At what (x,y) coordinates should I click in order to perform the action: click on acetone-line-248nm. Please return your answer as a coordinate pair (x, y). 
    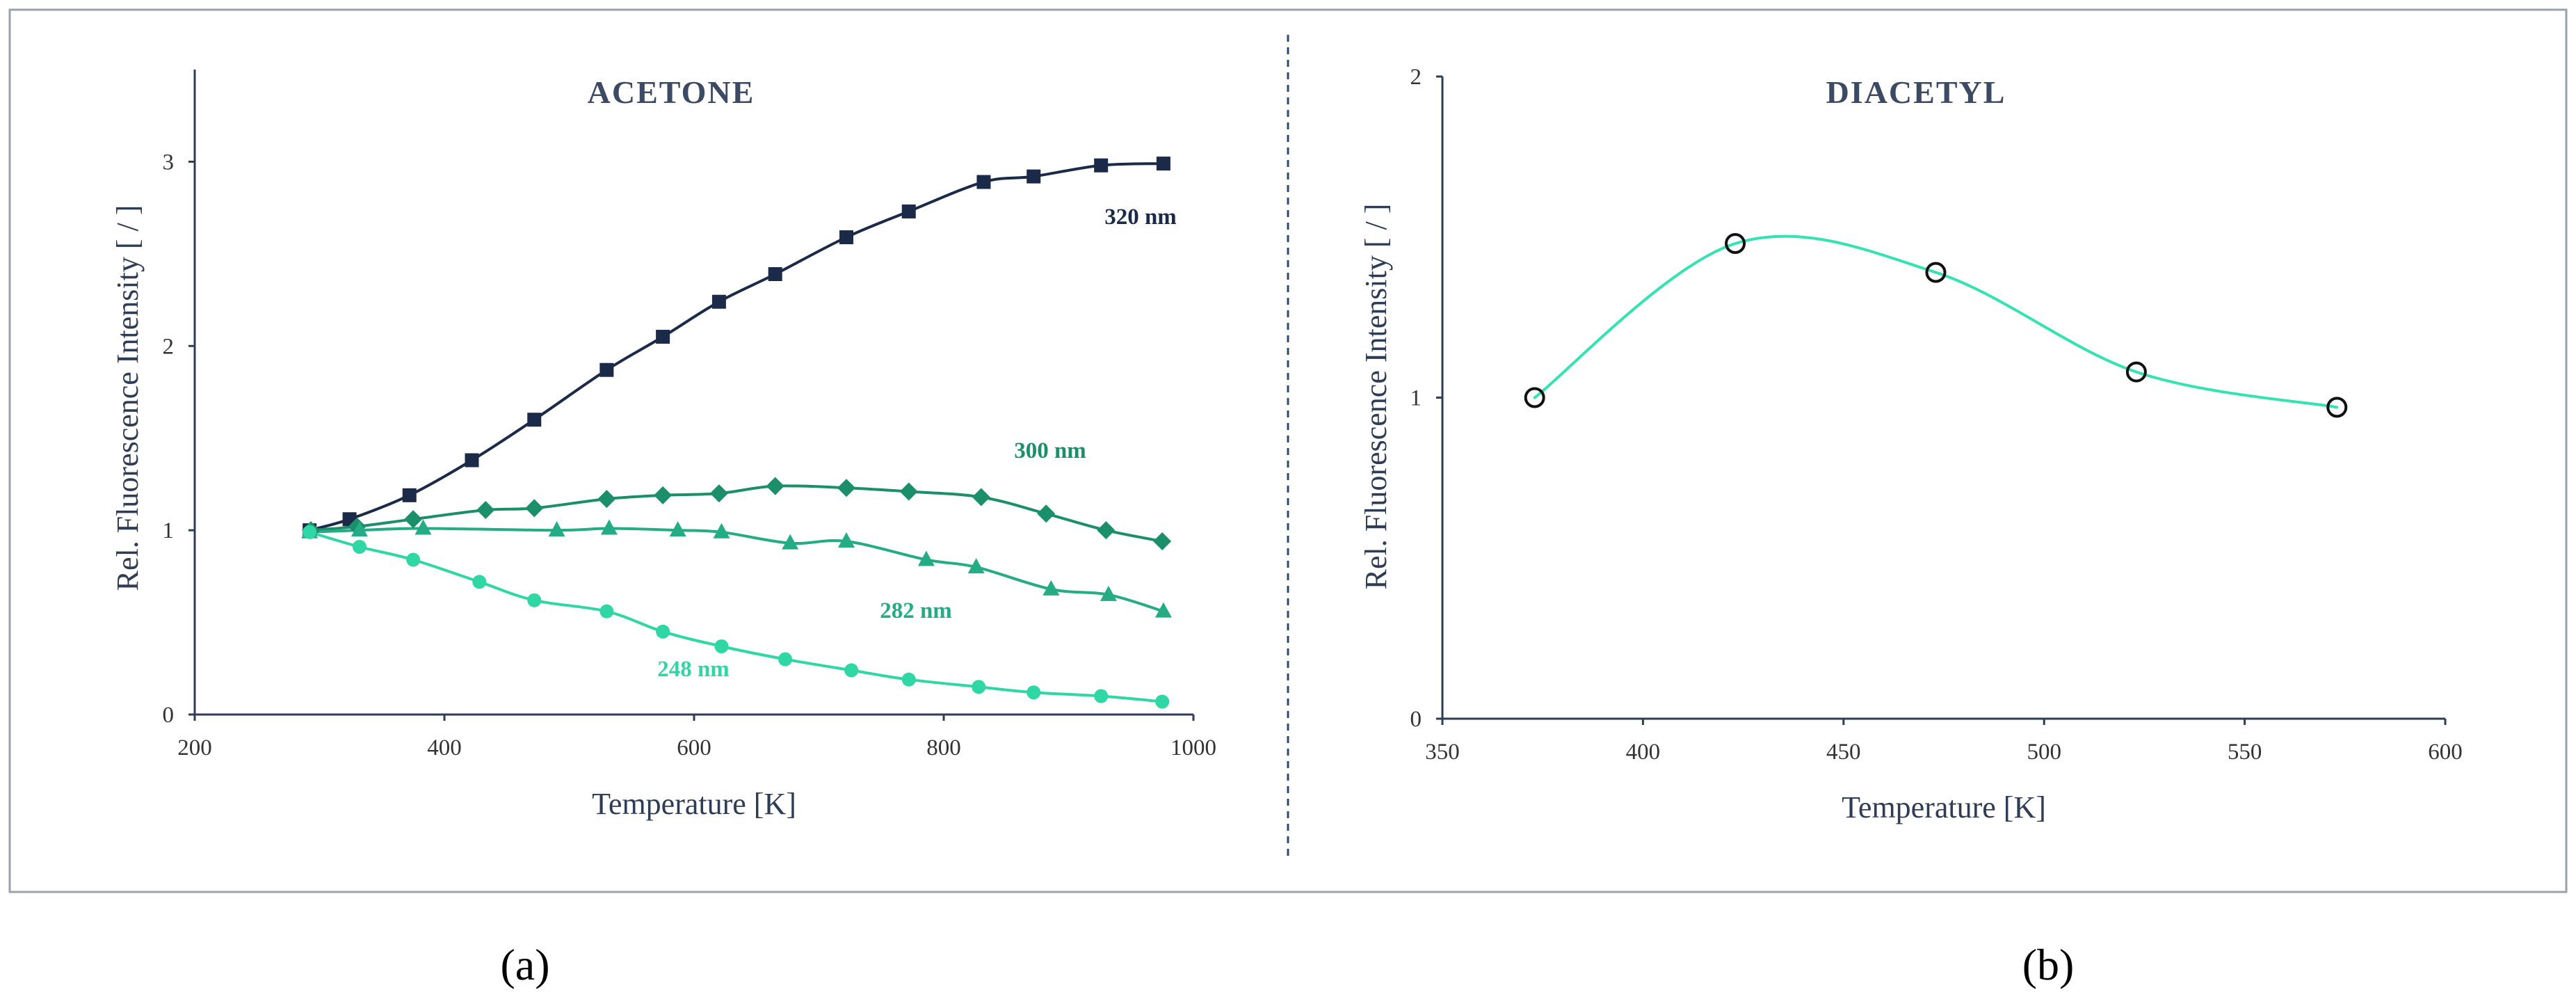
    Looking at the image, I should click on (736, 616).